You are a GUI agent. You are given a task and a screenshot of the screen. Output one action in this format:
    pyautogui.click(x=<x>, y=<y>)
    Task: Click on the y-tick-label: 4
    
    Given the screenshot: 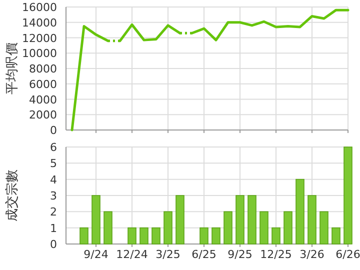 What is the action you would take?
    pyautogui.click(x=53, y=179)
    